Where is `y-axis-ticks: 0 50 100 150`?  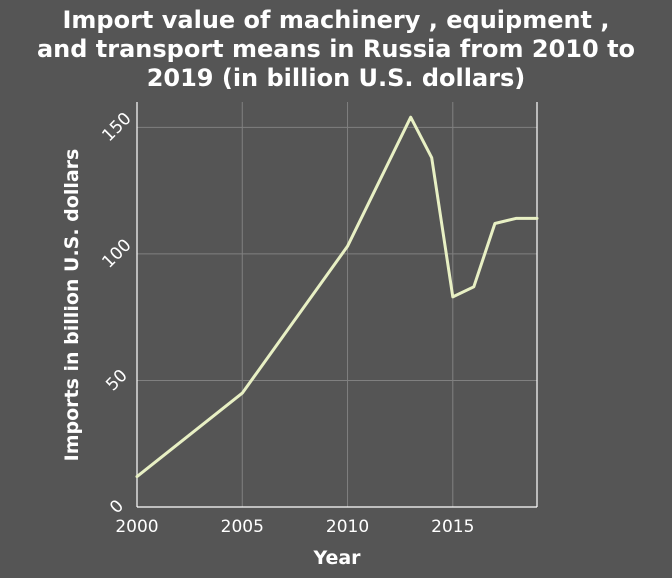
y-axis-ticks: 0 50 100 150 is located at coordinates (116, 313).